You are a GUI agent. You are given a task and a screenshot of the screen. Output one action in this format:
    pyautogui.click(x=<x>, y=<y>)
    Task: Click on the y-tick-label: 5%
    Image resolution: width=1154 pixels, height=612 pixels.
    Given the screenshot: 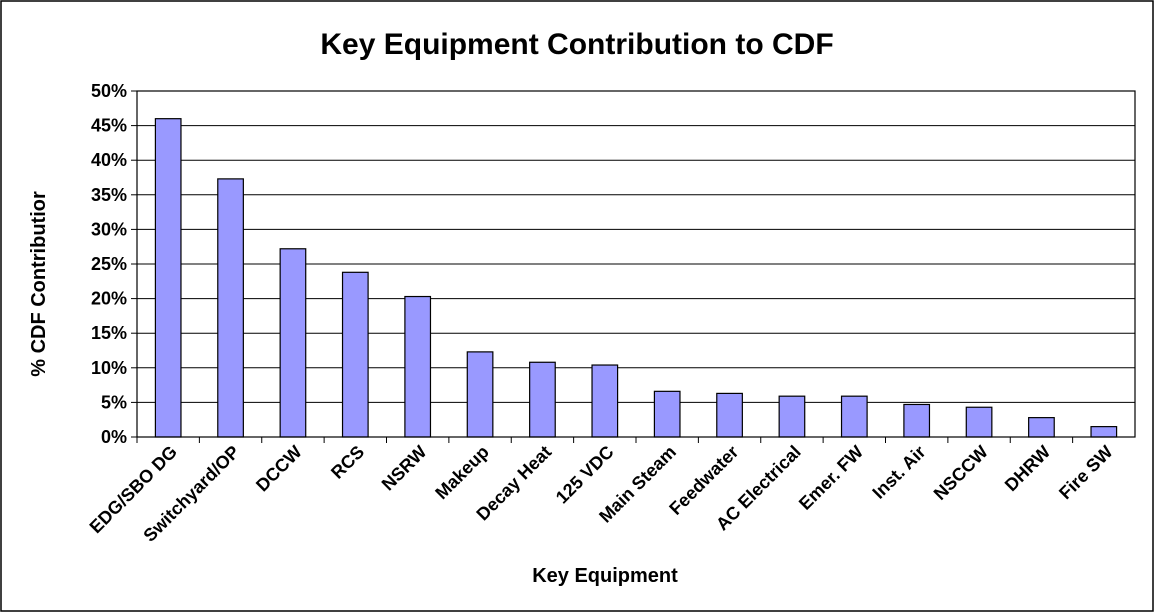 What is the action you would take?
    pyautogui.click(x=114, y=402)
    